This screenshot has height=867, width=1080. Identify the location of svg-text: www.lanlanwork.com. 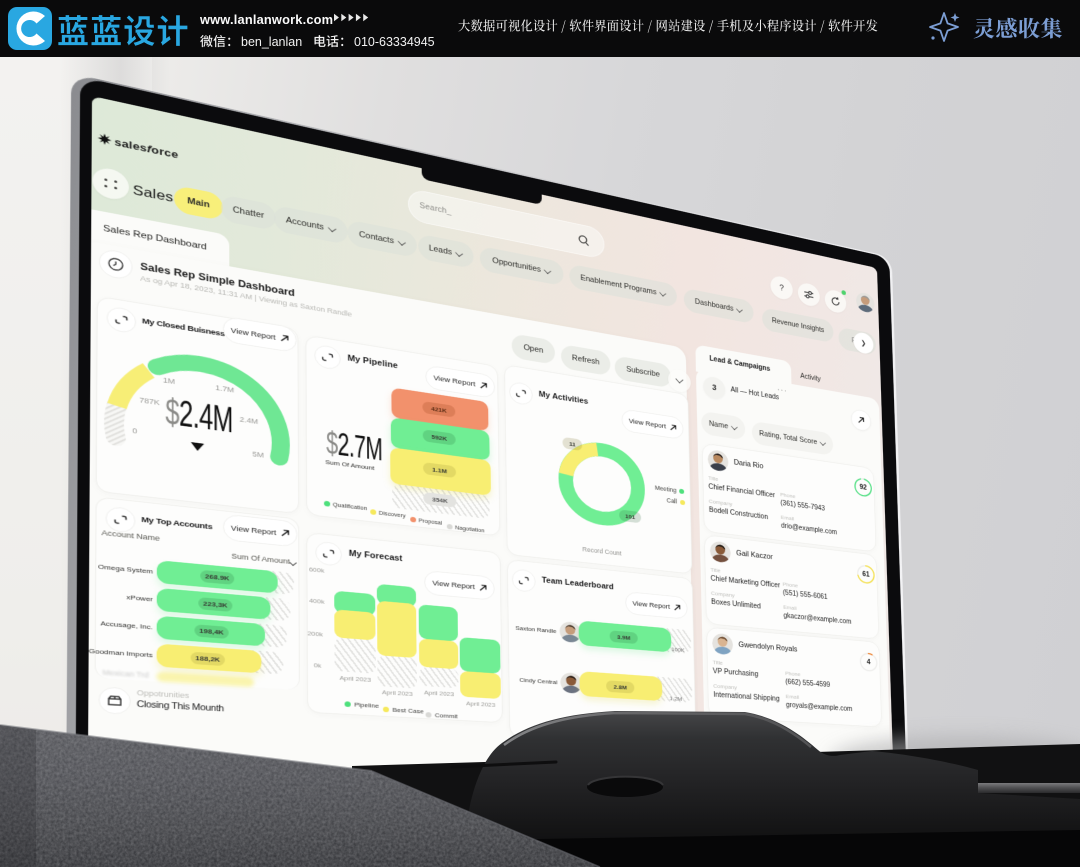
(266, 19).